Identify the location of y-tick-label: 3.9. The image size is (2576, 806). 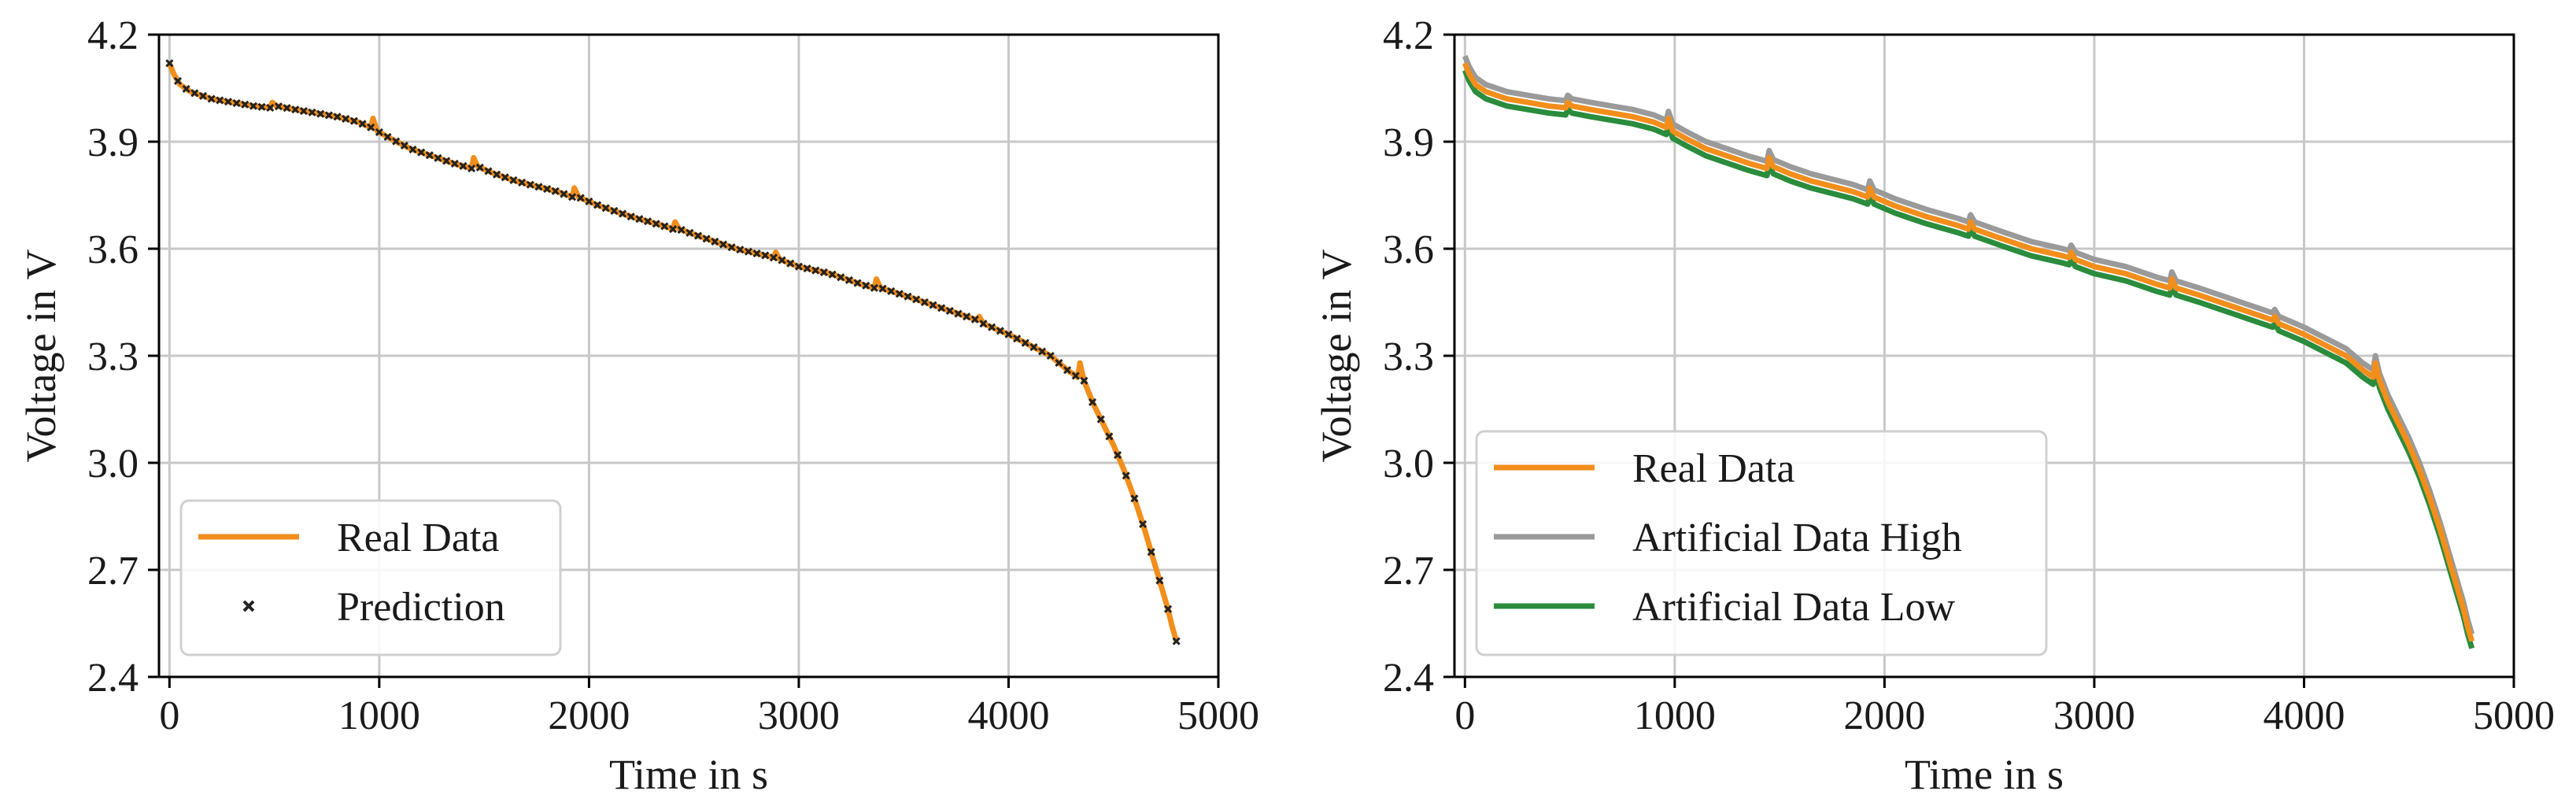
(1408, 142).